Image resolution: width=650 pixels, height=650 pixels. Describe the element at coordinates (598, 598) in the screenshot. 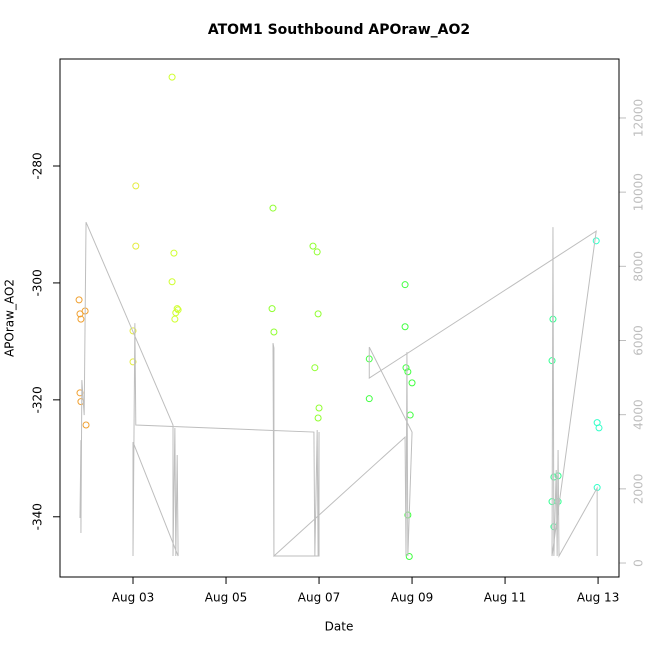

I see `x-tick-label: Aug 13` at that location.